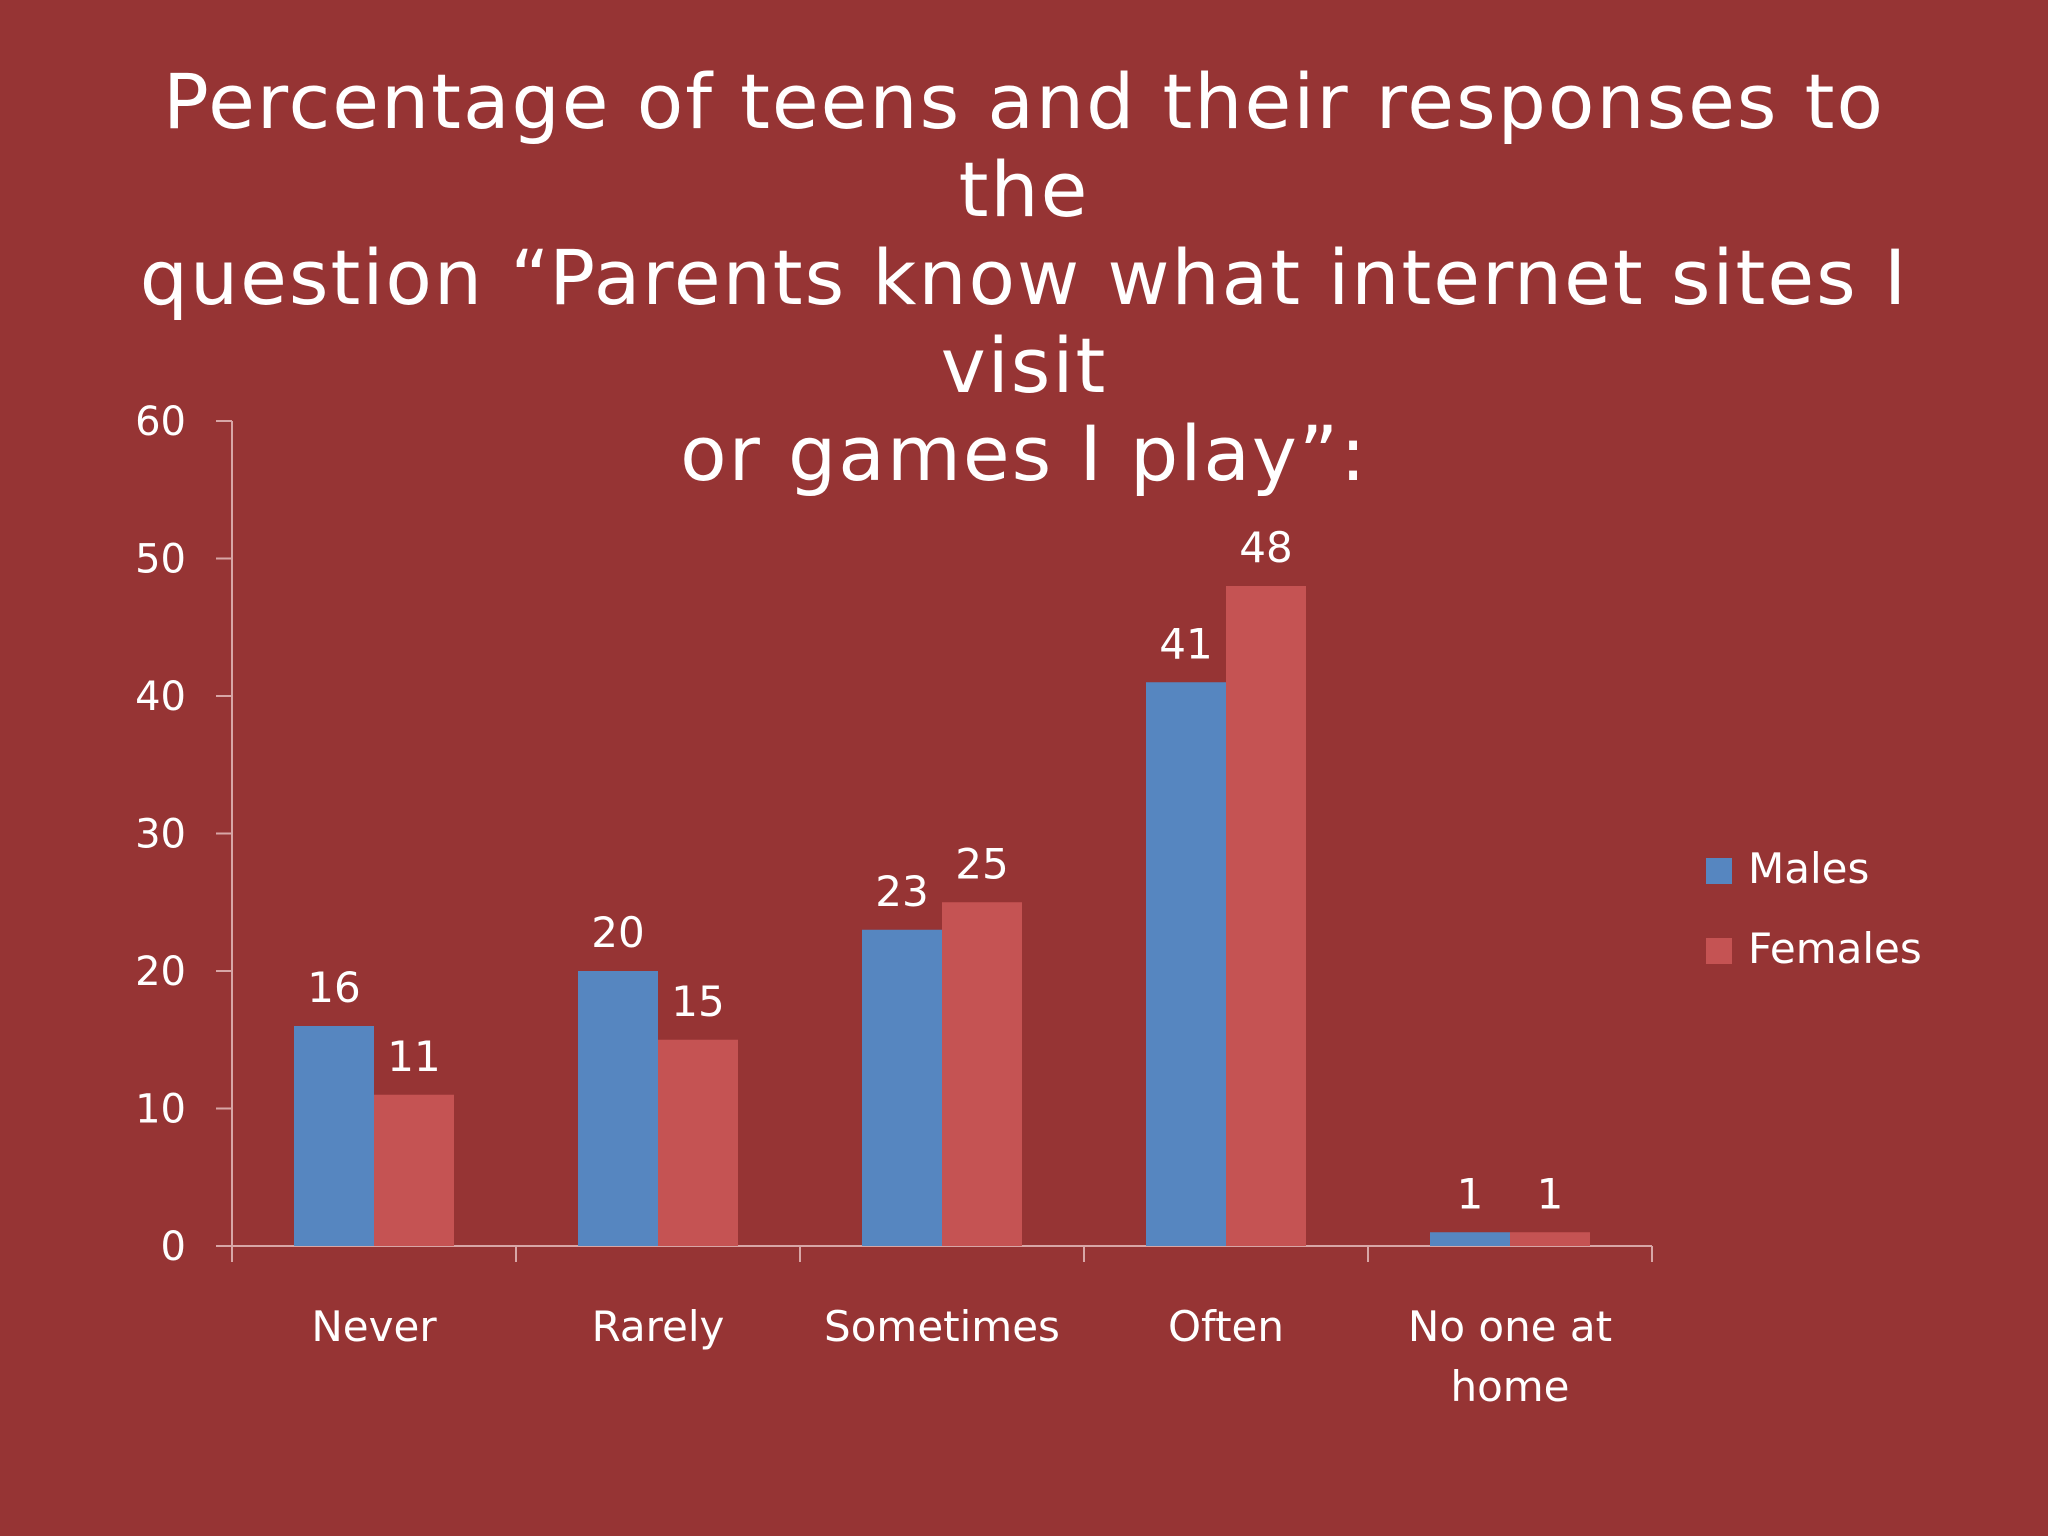 Image resolution: width=2048 pixels, height=1536 pixels. I want to click on legend-swatch-males, so click(1719, 871).